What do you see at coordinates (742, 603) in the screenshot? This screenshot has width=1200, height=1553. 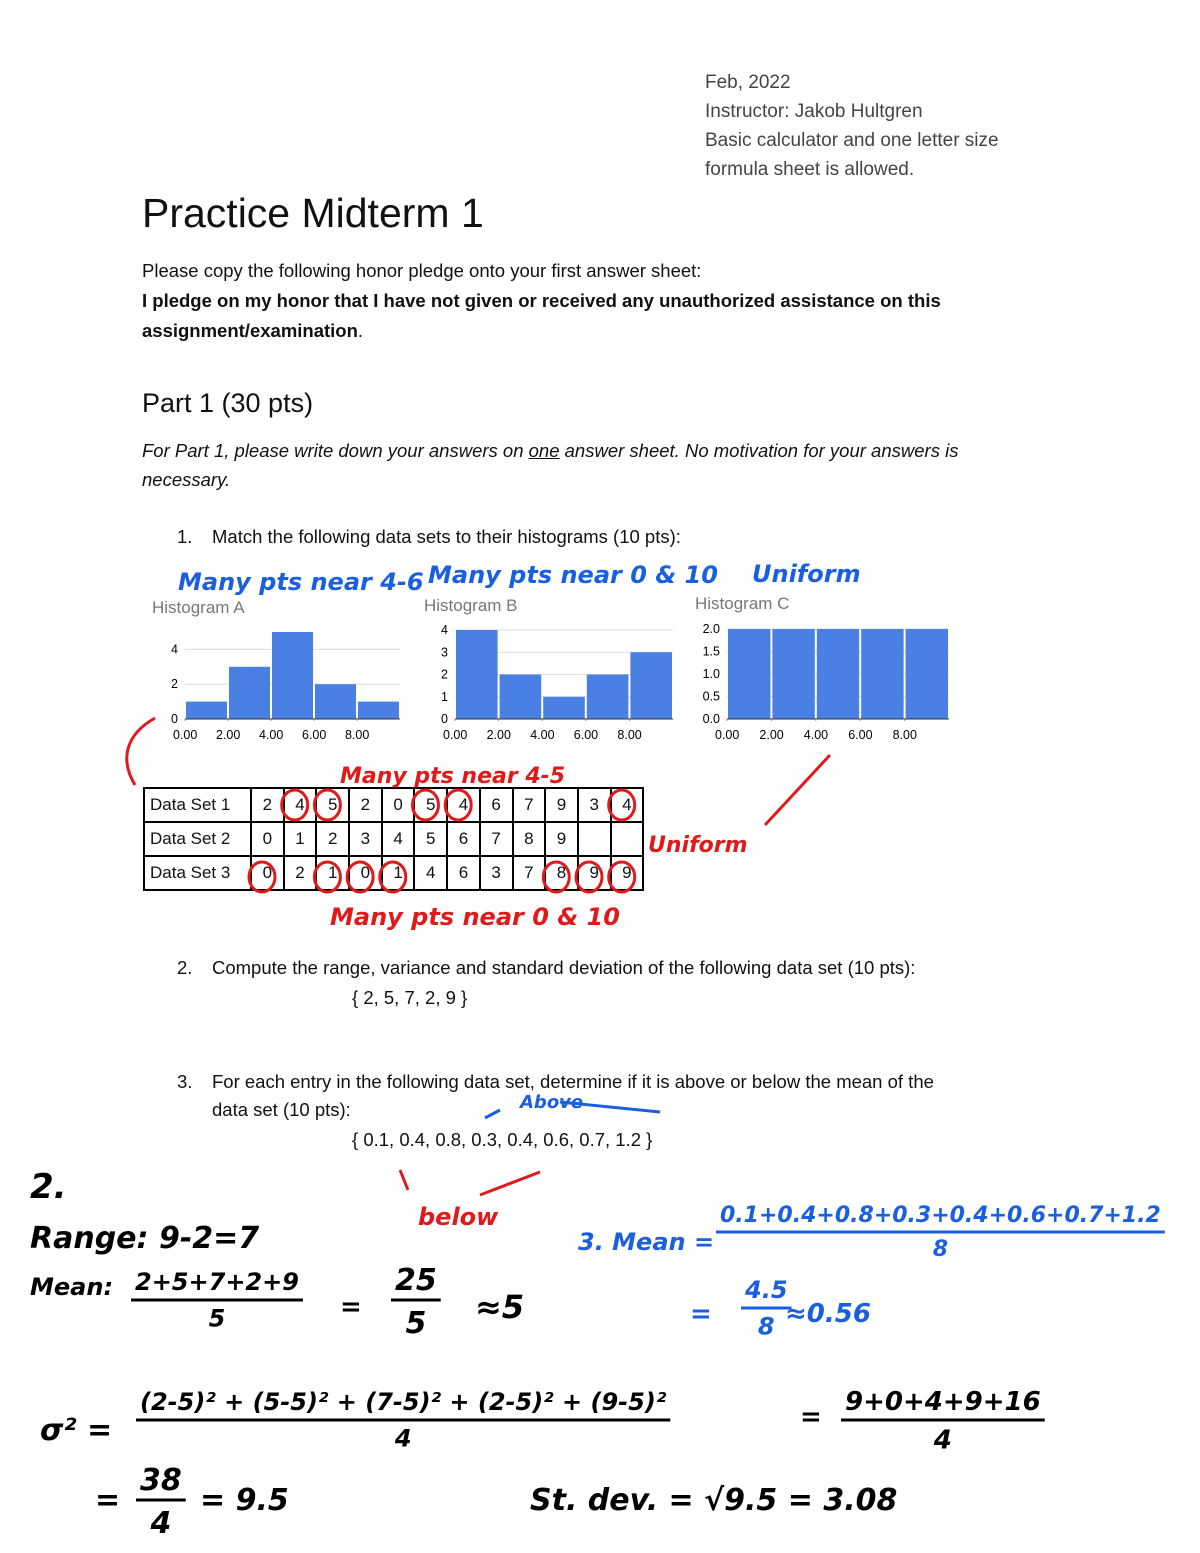 I see `histogram-title: Histogram C` at bounding box center [742, 603].